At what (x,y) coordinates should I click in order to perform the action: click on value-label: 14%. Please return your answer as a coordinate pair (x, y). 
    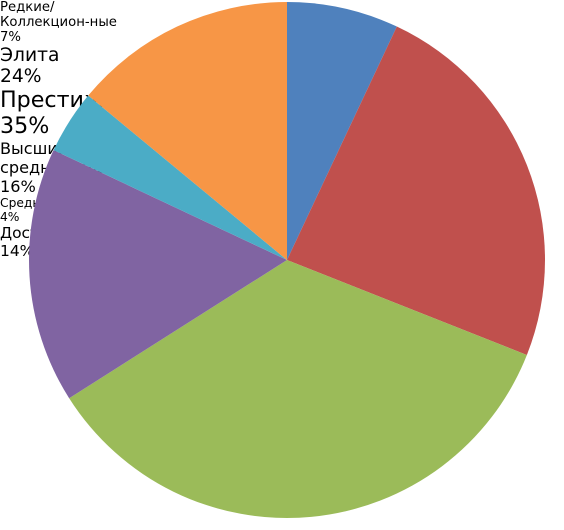
    Looking at the image, I should click on (17, 251).